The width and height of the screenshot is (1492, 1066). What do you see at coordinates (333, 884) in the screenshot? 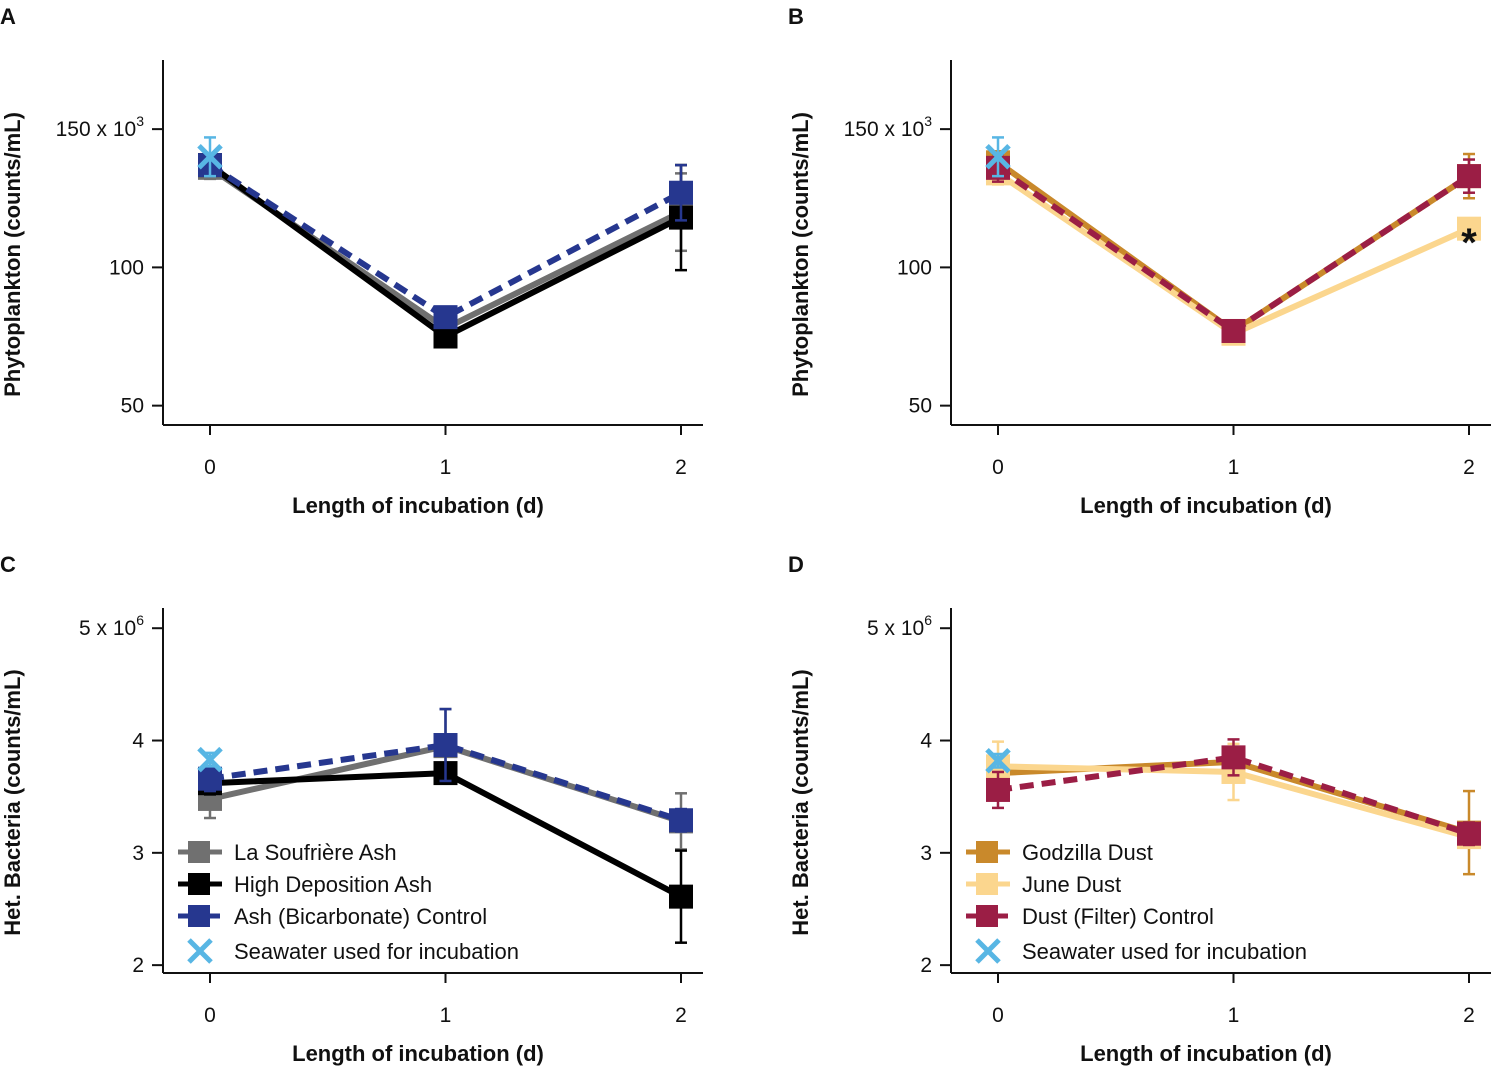
I see `legend-label: High Deposition Ash` at bounding box center [333, 884].